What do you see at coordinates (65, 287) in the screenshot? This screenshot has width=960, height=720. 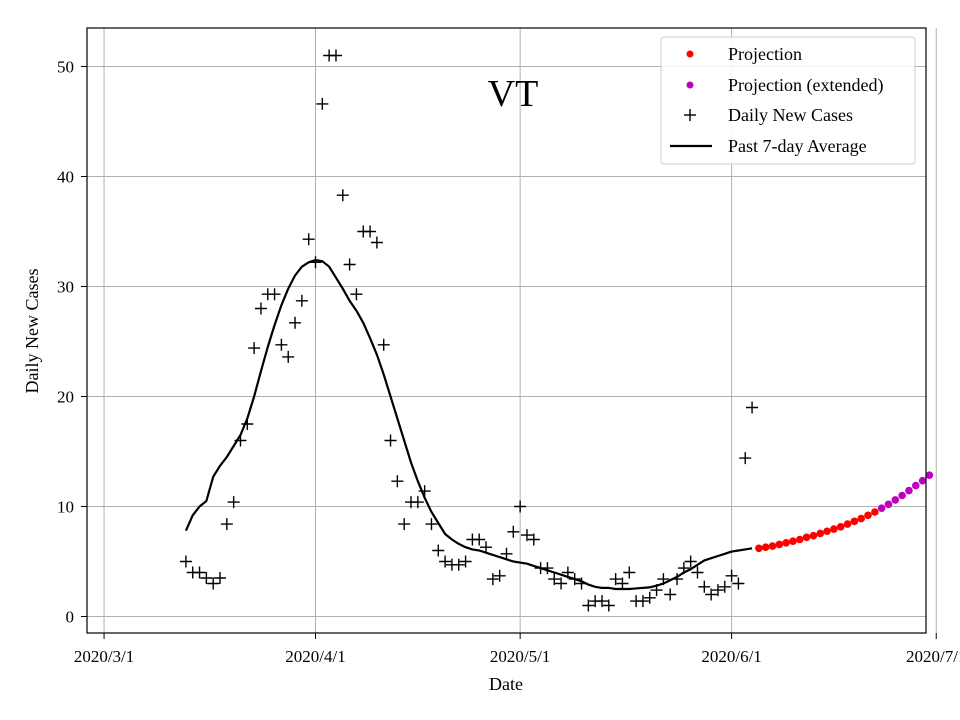 I see `y-tick-label: 30` at bounding box center [65, 287].